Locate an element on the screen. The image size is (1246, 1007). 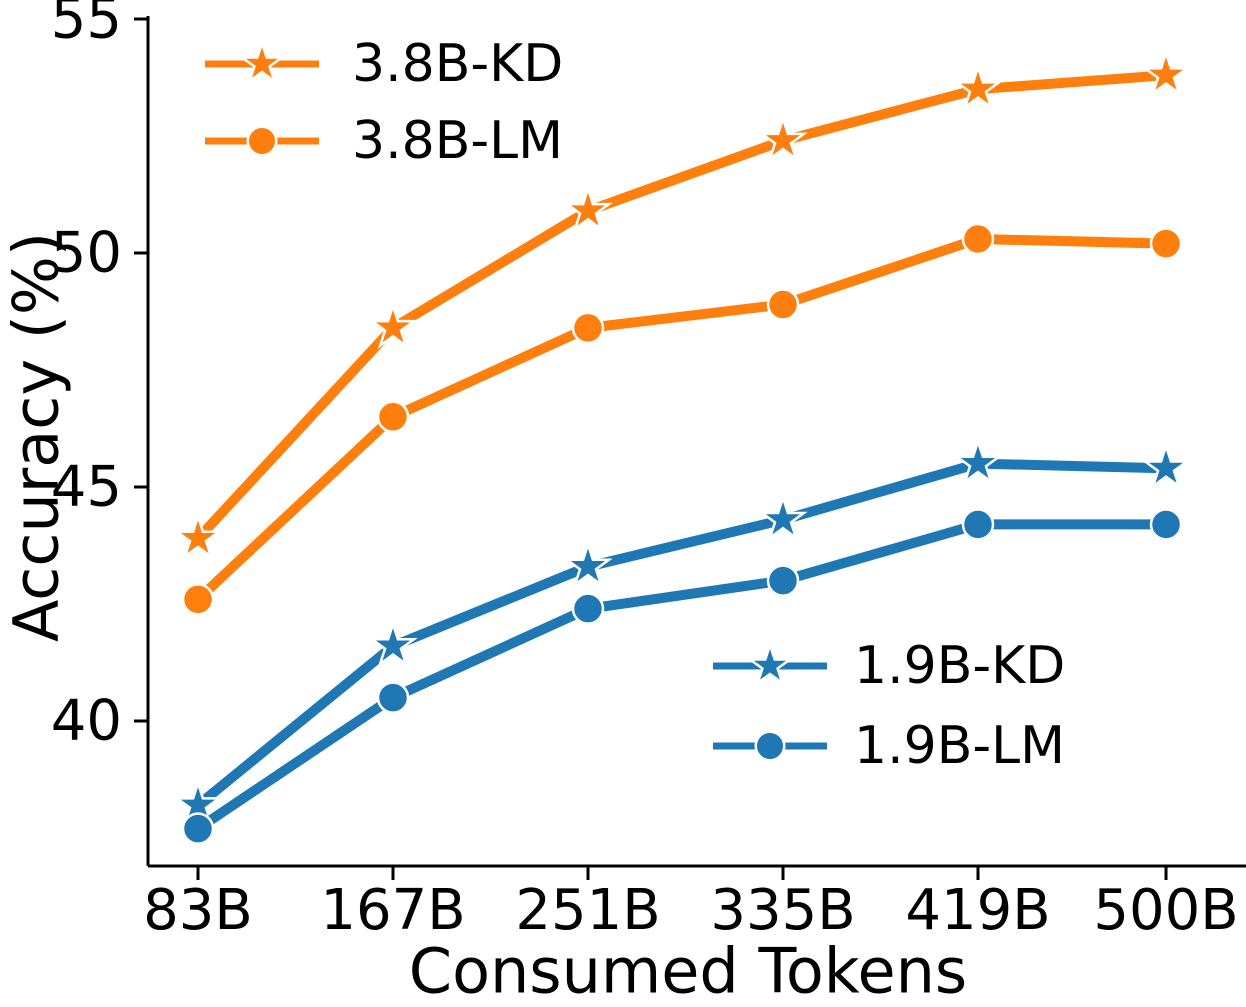
y-tick-label: 45 is located at coordinates (86, 487).